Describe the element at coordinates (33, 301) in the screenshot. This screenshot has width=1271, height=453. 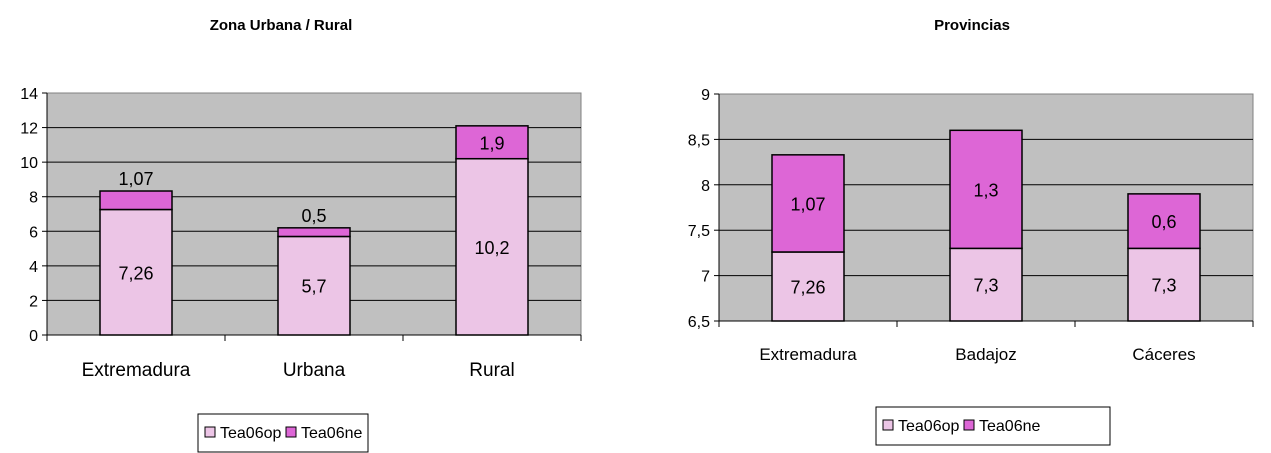
I see `y-tick-label: 2` at that location.